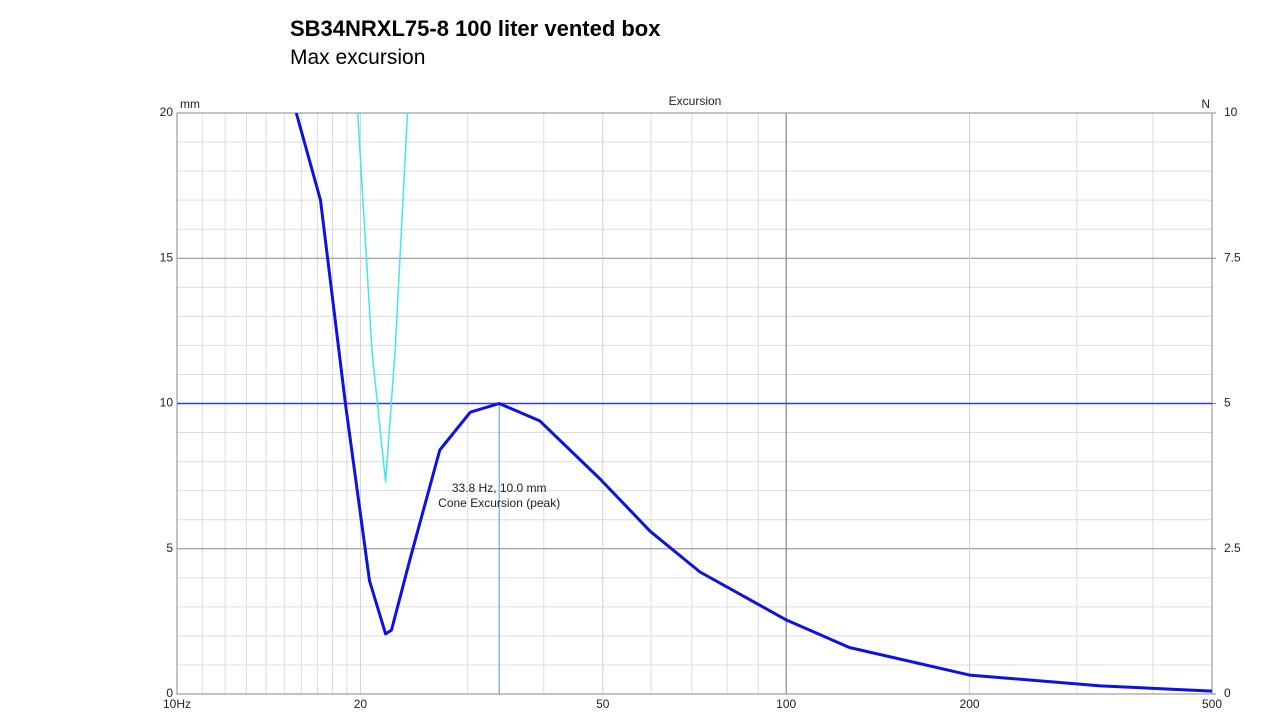 This screenshot has width=1280, height=720. I want to click on y2-tick-label: 0, so click(1227, 693).